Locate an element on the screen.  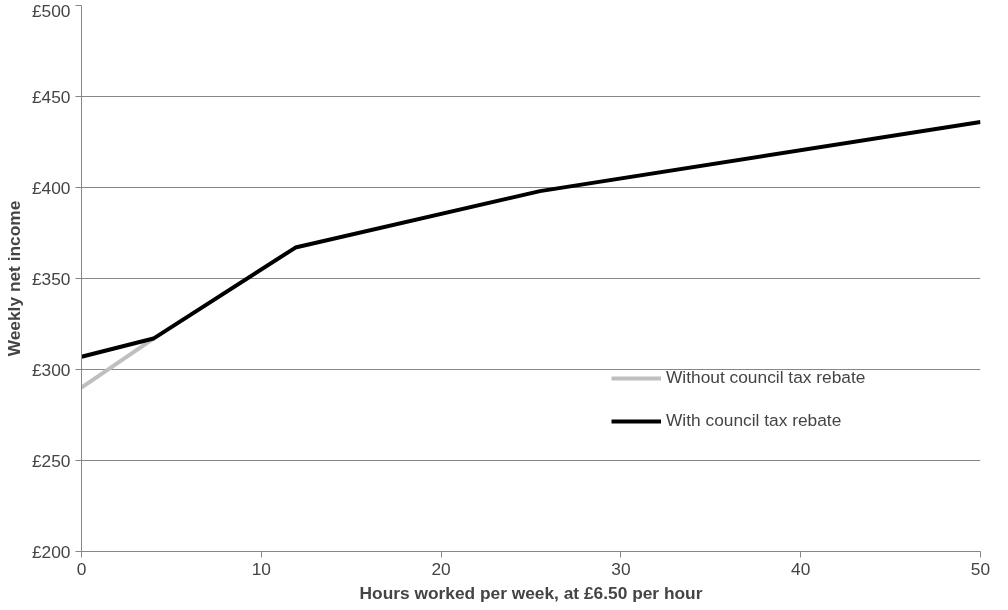
y-tick-label: £350 is located at coordinates (51, 278).